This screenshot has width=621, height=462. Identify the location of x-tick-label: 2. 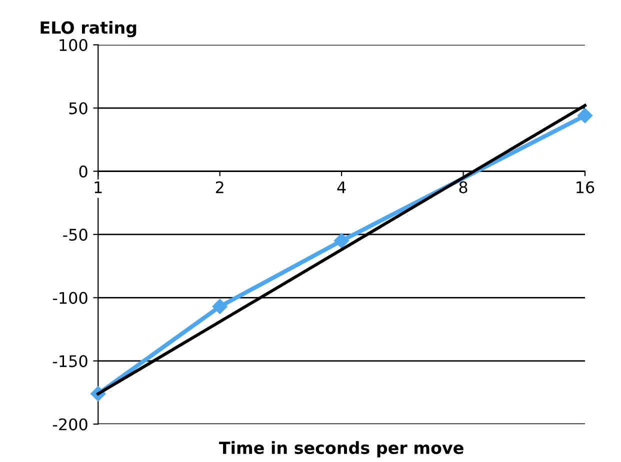
(220, 187).